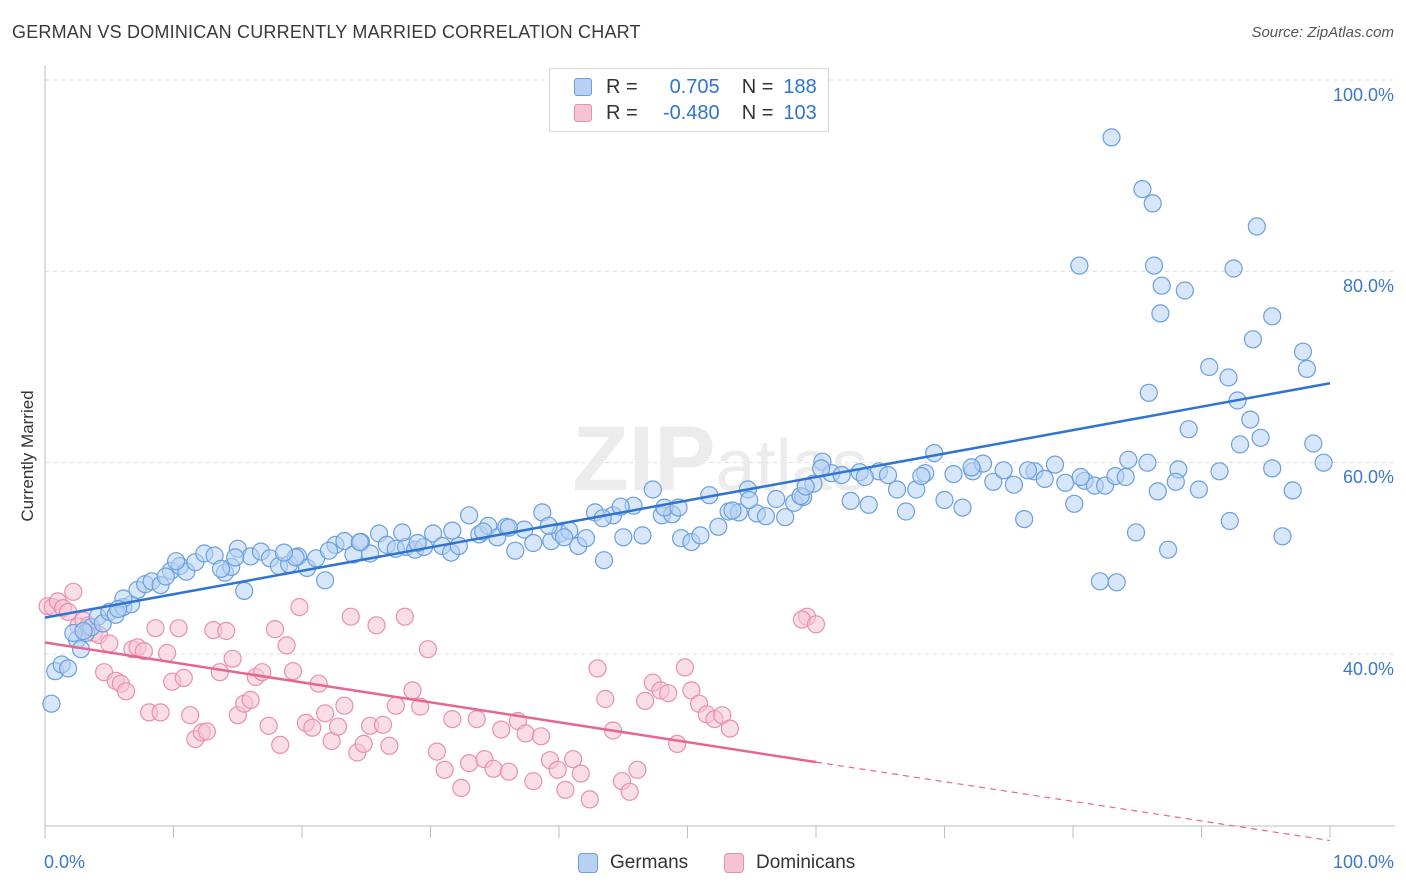 The height and width of the screenshot is (892, 1406). Describe the element at coordinates (1368, 477) in the screenshot. I see `y-tick-label: 60.0%` at that location.